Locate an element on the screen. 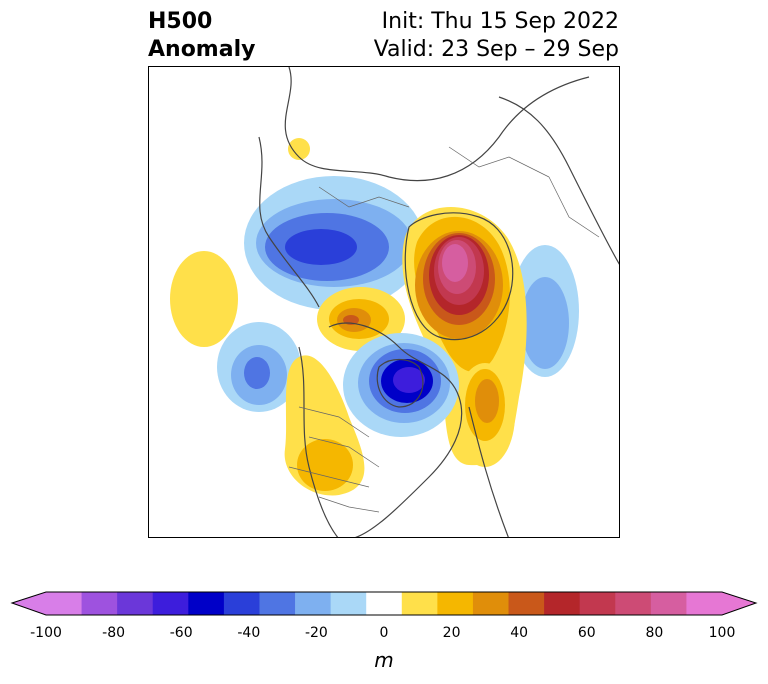  colorbar-extend-low is located at coordinates (29, 603).